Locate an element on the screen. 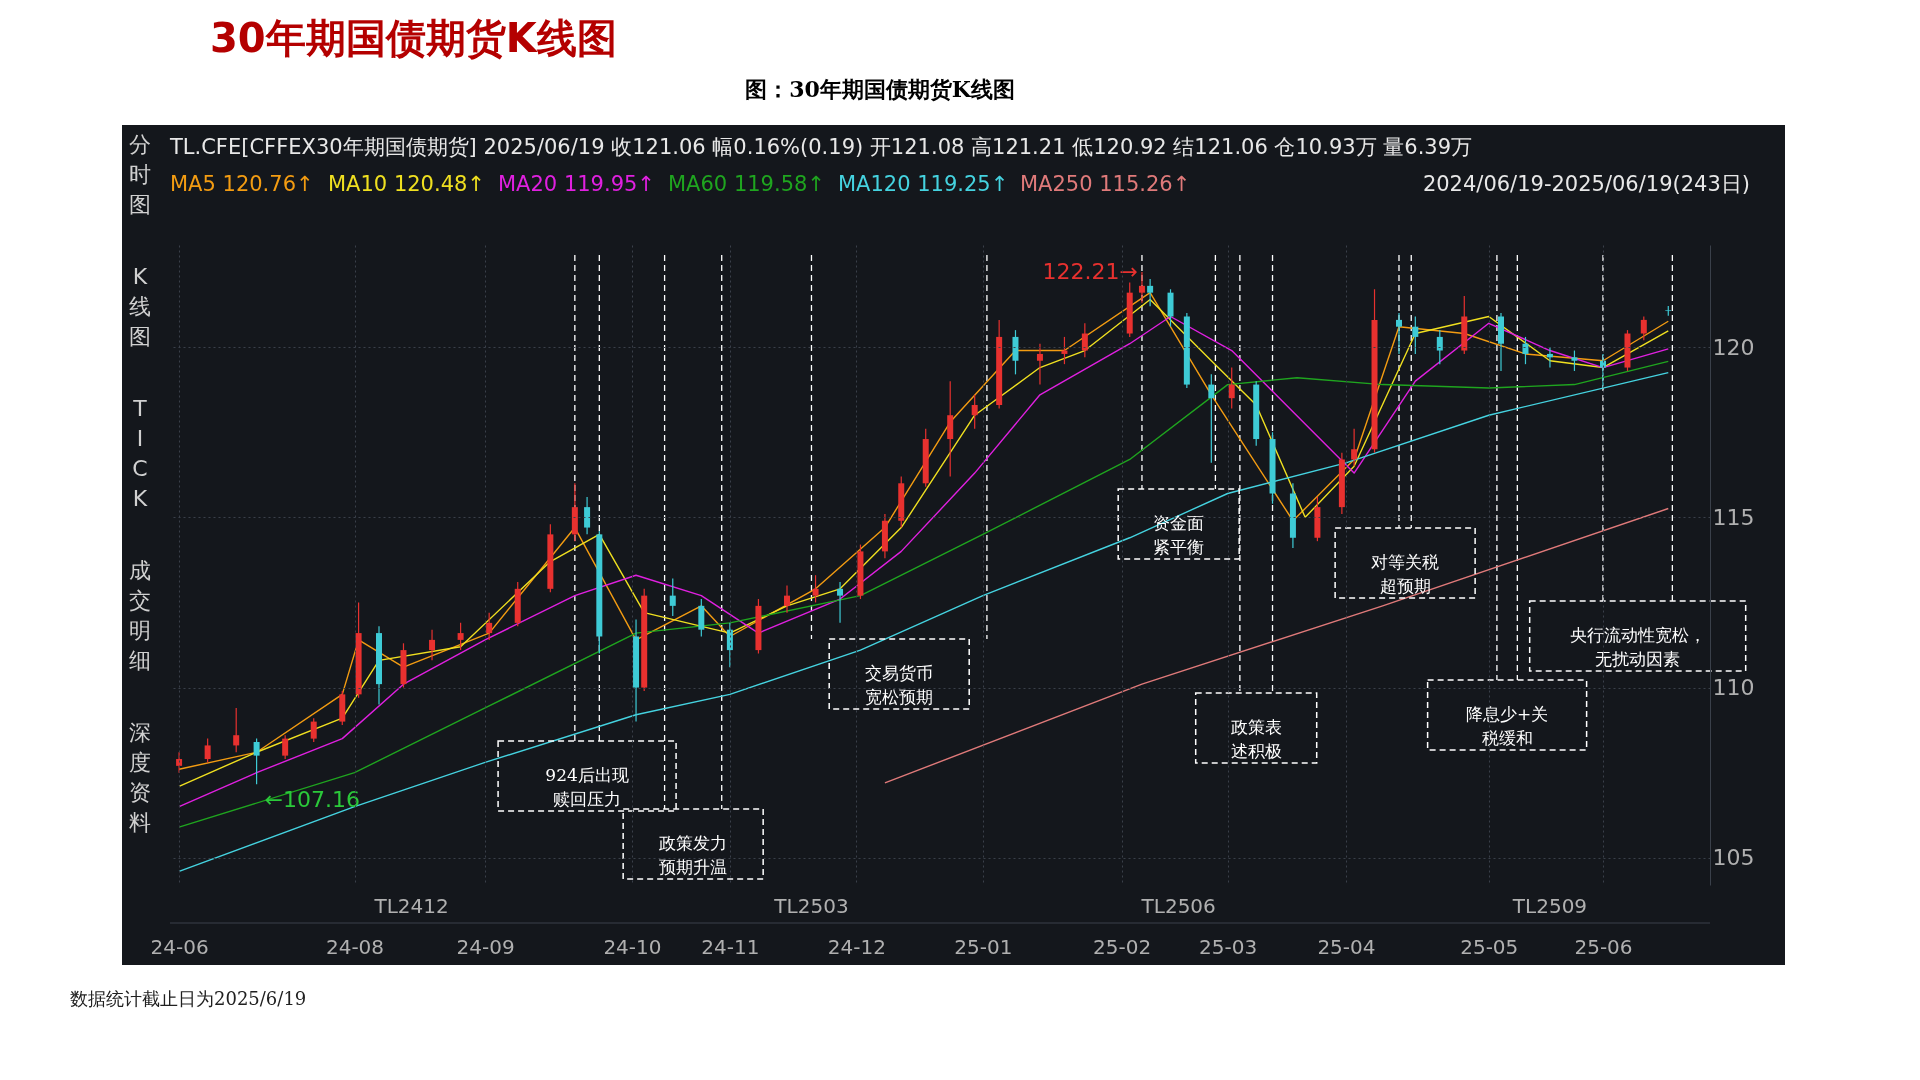 This screenshot has height=1080, width=1920. chart-subtitle: 图：30年期国债期货K线图 is located at coordinates (880, 89).